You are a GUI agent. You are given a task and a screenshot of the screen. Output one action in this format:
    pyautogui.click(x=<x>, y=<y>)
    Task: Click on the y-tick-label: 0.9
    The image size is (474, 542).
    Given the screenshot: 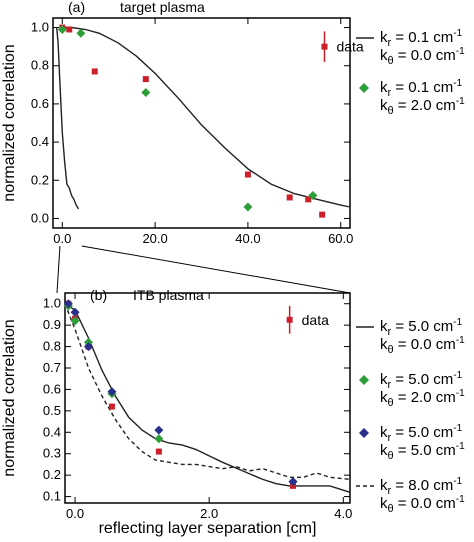 What is the action you would take?
    pyautogui.click(x=52, y=324)
    